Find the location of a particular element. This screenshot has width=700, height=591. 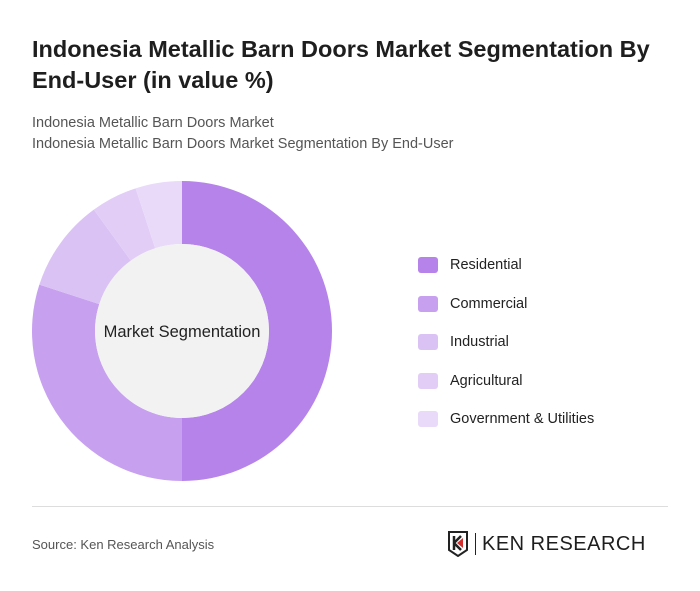

logo-mark-icon is located at coordinates (458, 544).